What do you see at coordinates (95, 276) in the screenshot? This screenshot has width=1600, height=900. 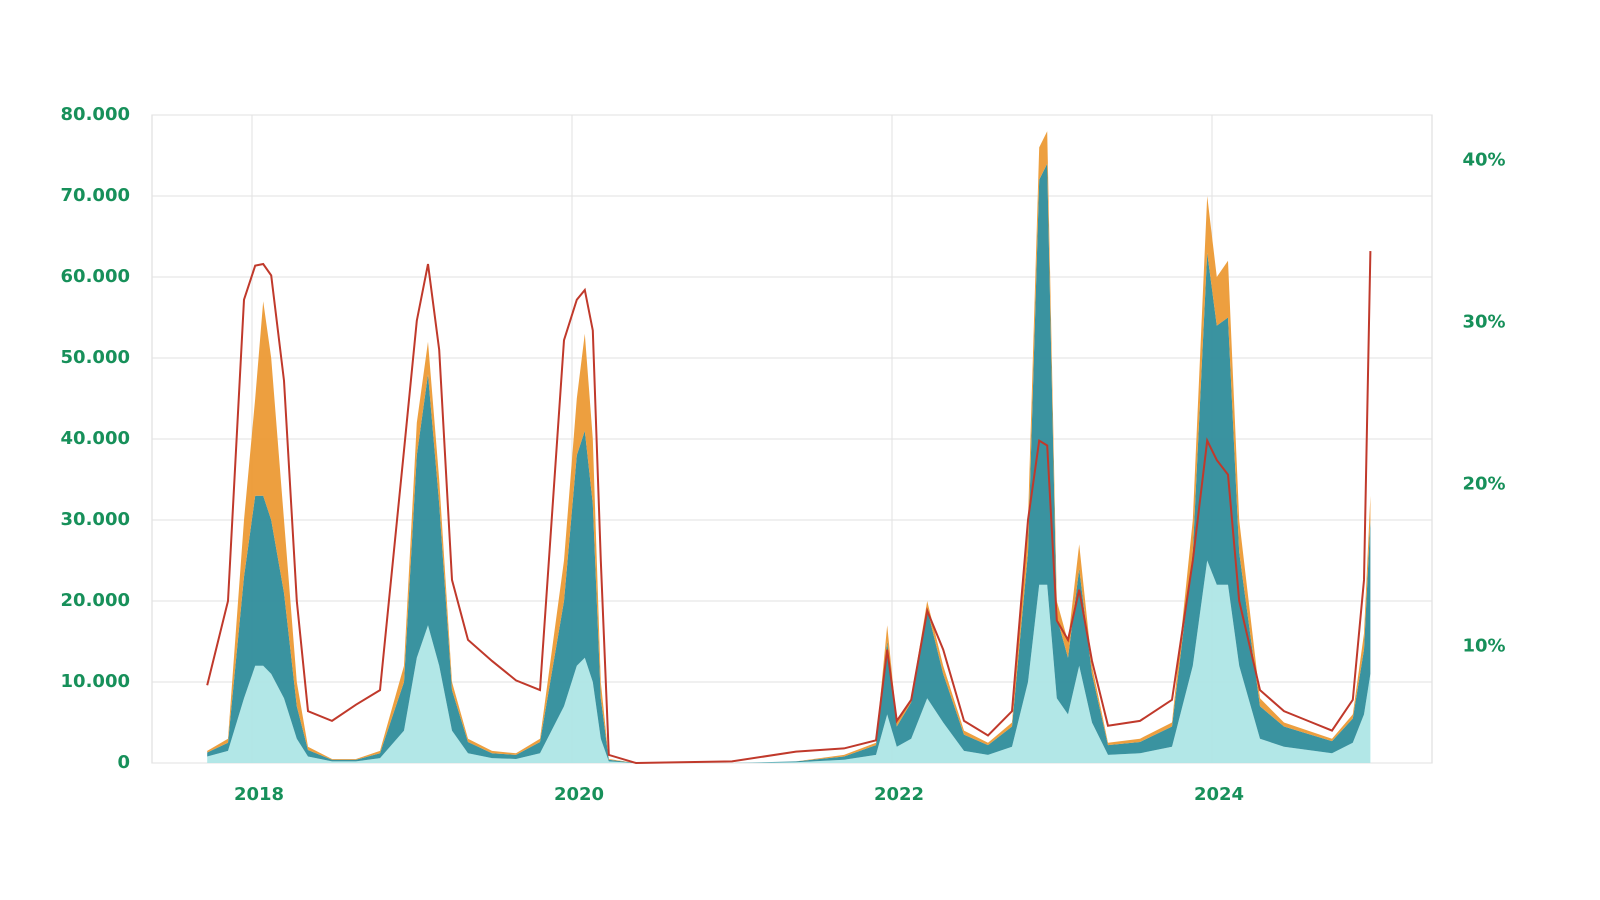 I see `y-tick-label: 60.000` at bounding box center [95, 276].